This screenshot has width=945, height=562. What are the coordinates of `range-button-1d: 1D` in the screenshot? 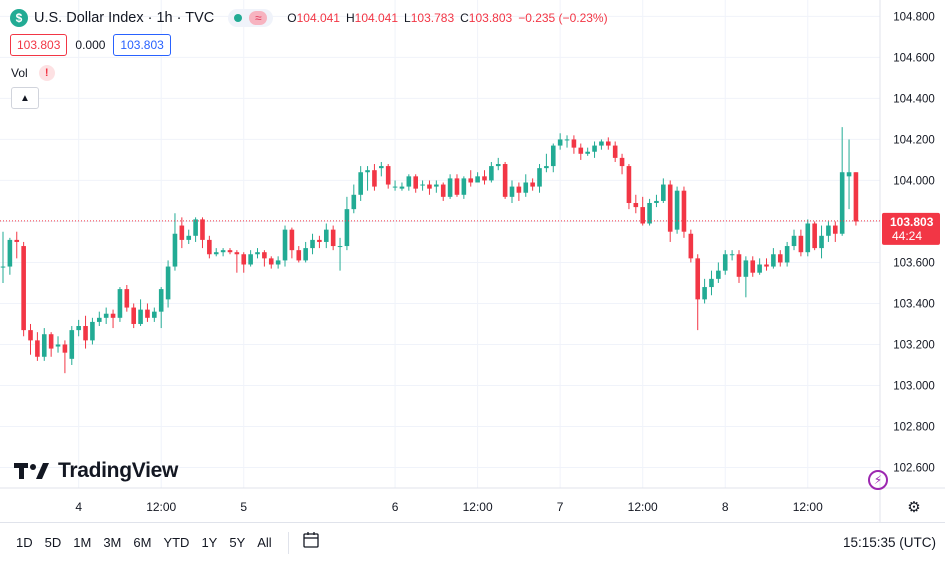 It's located at (24, 542).